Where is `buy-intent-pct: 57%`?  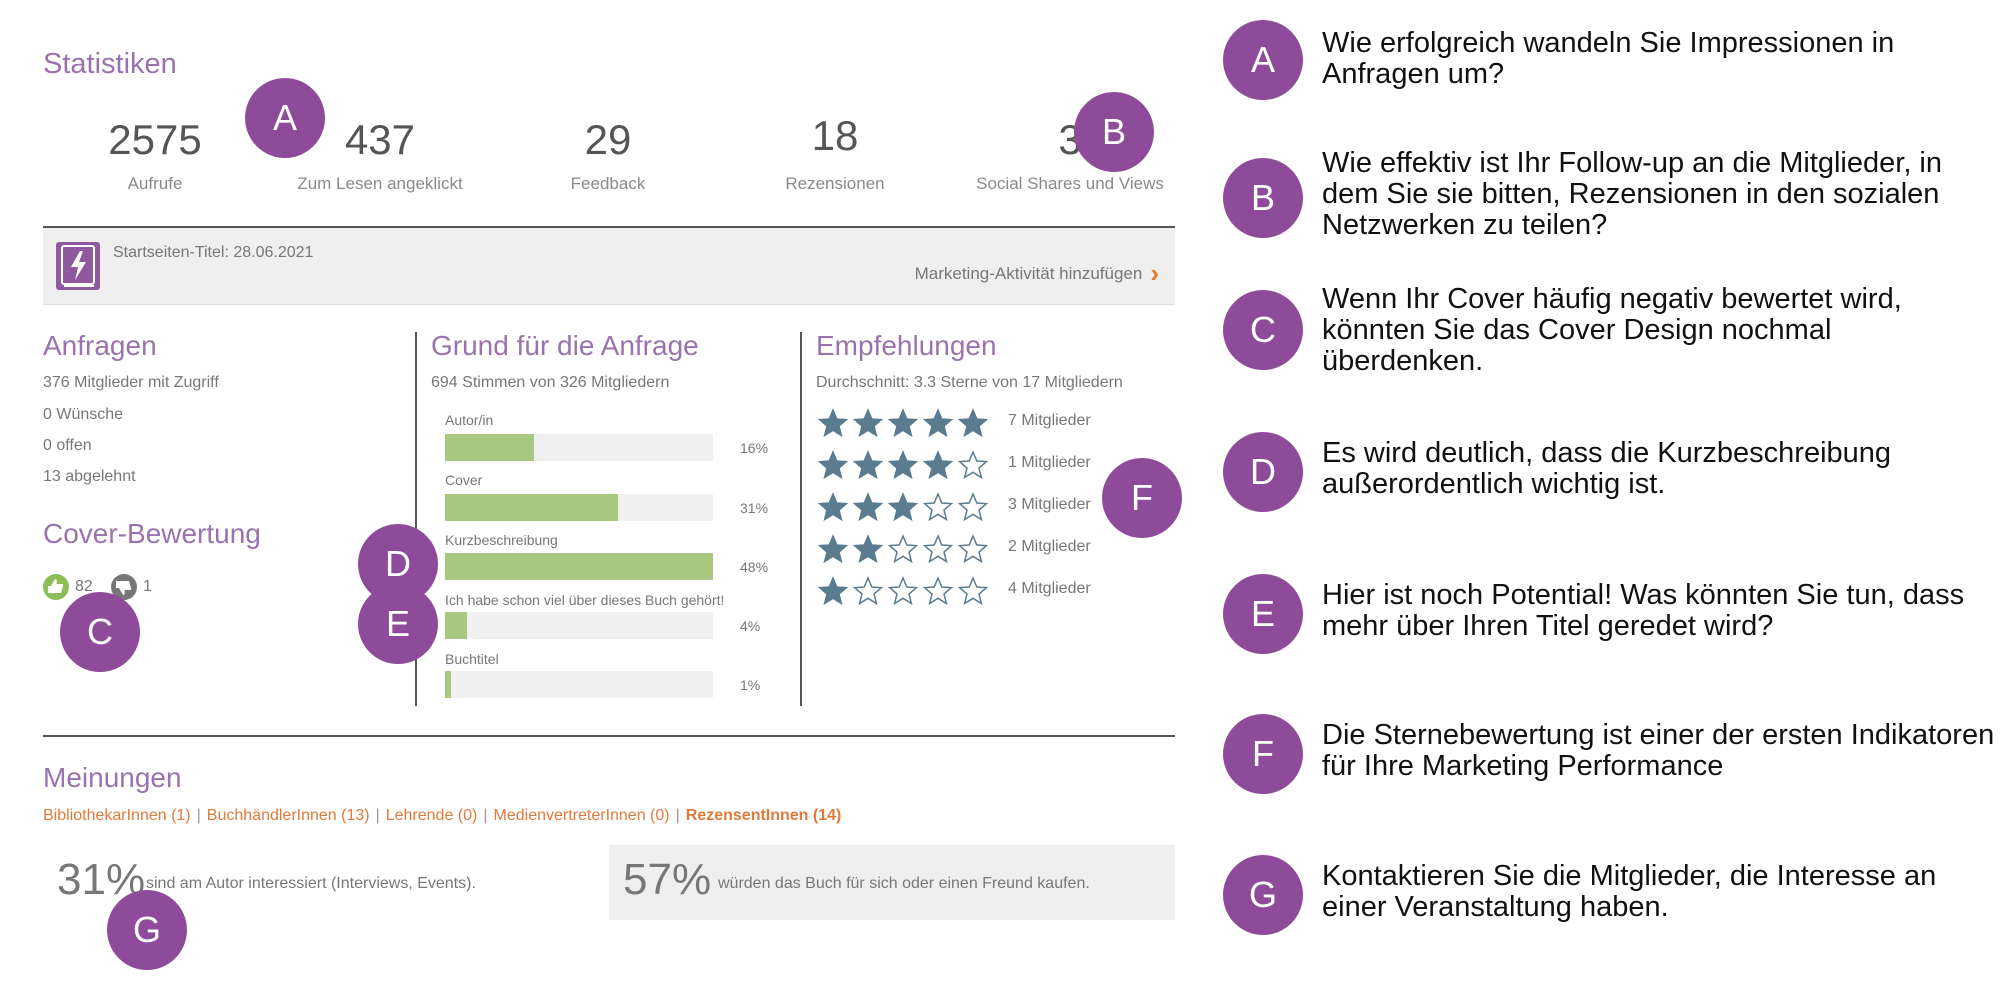 buy-intent-pct: 57% is located at coordinates (667, 879).